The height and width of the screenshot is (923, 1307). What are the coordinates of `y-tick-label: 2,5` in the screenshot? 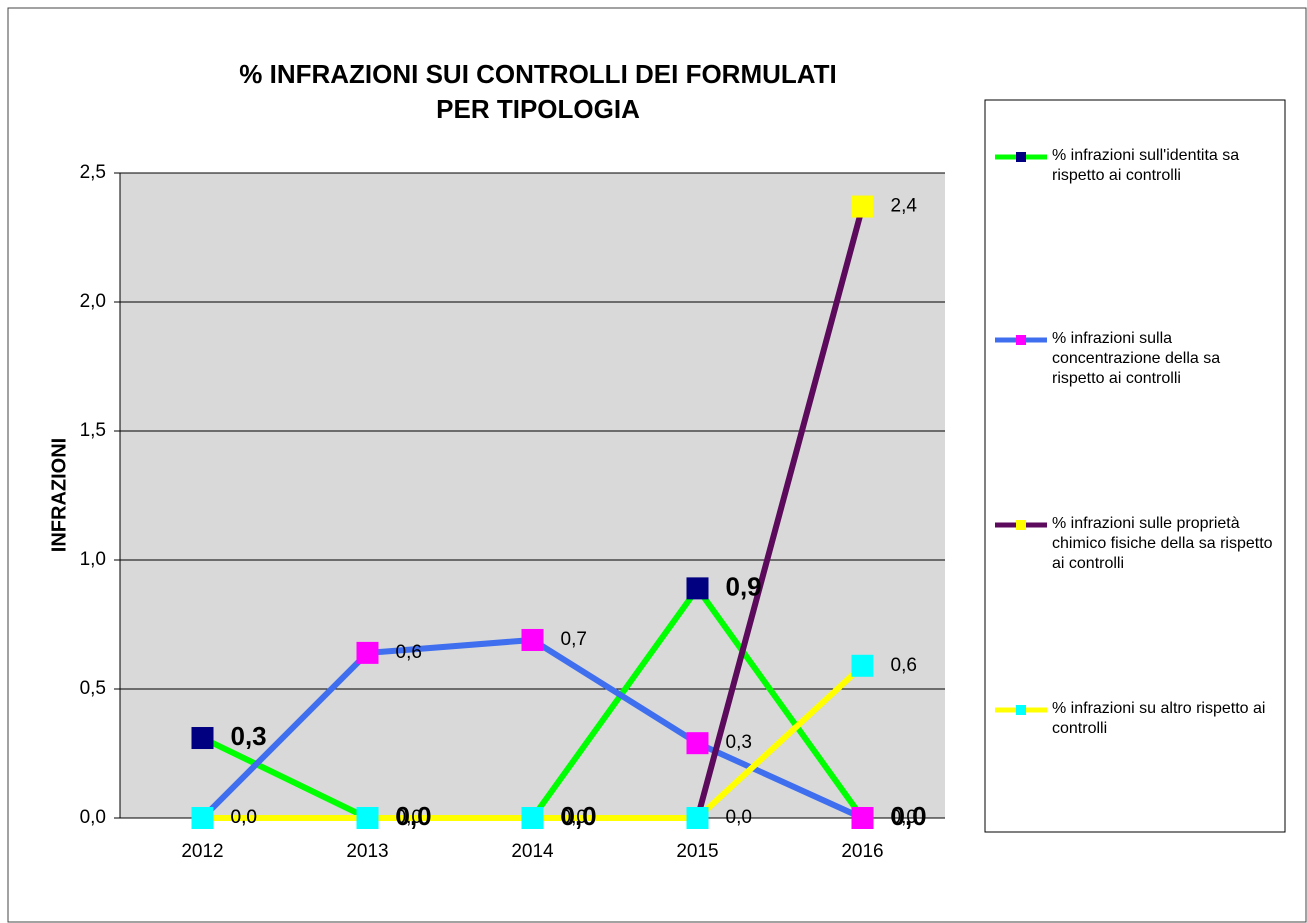 It's located at (93, 172).